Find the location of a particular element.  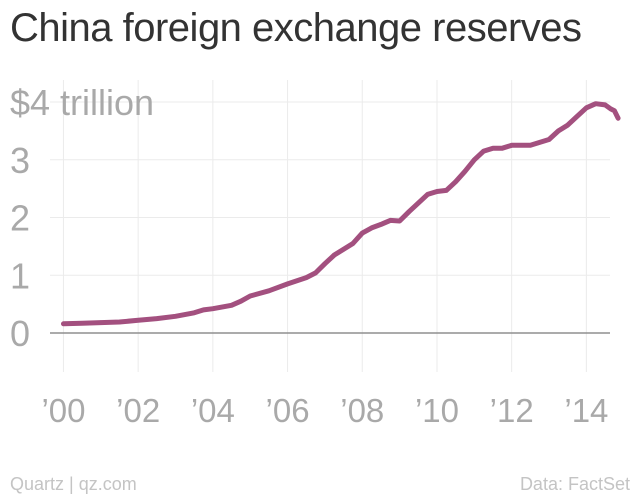

x-tick-label: ’06 is located at coordinates (288, 410).